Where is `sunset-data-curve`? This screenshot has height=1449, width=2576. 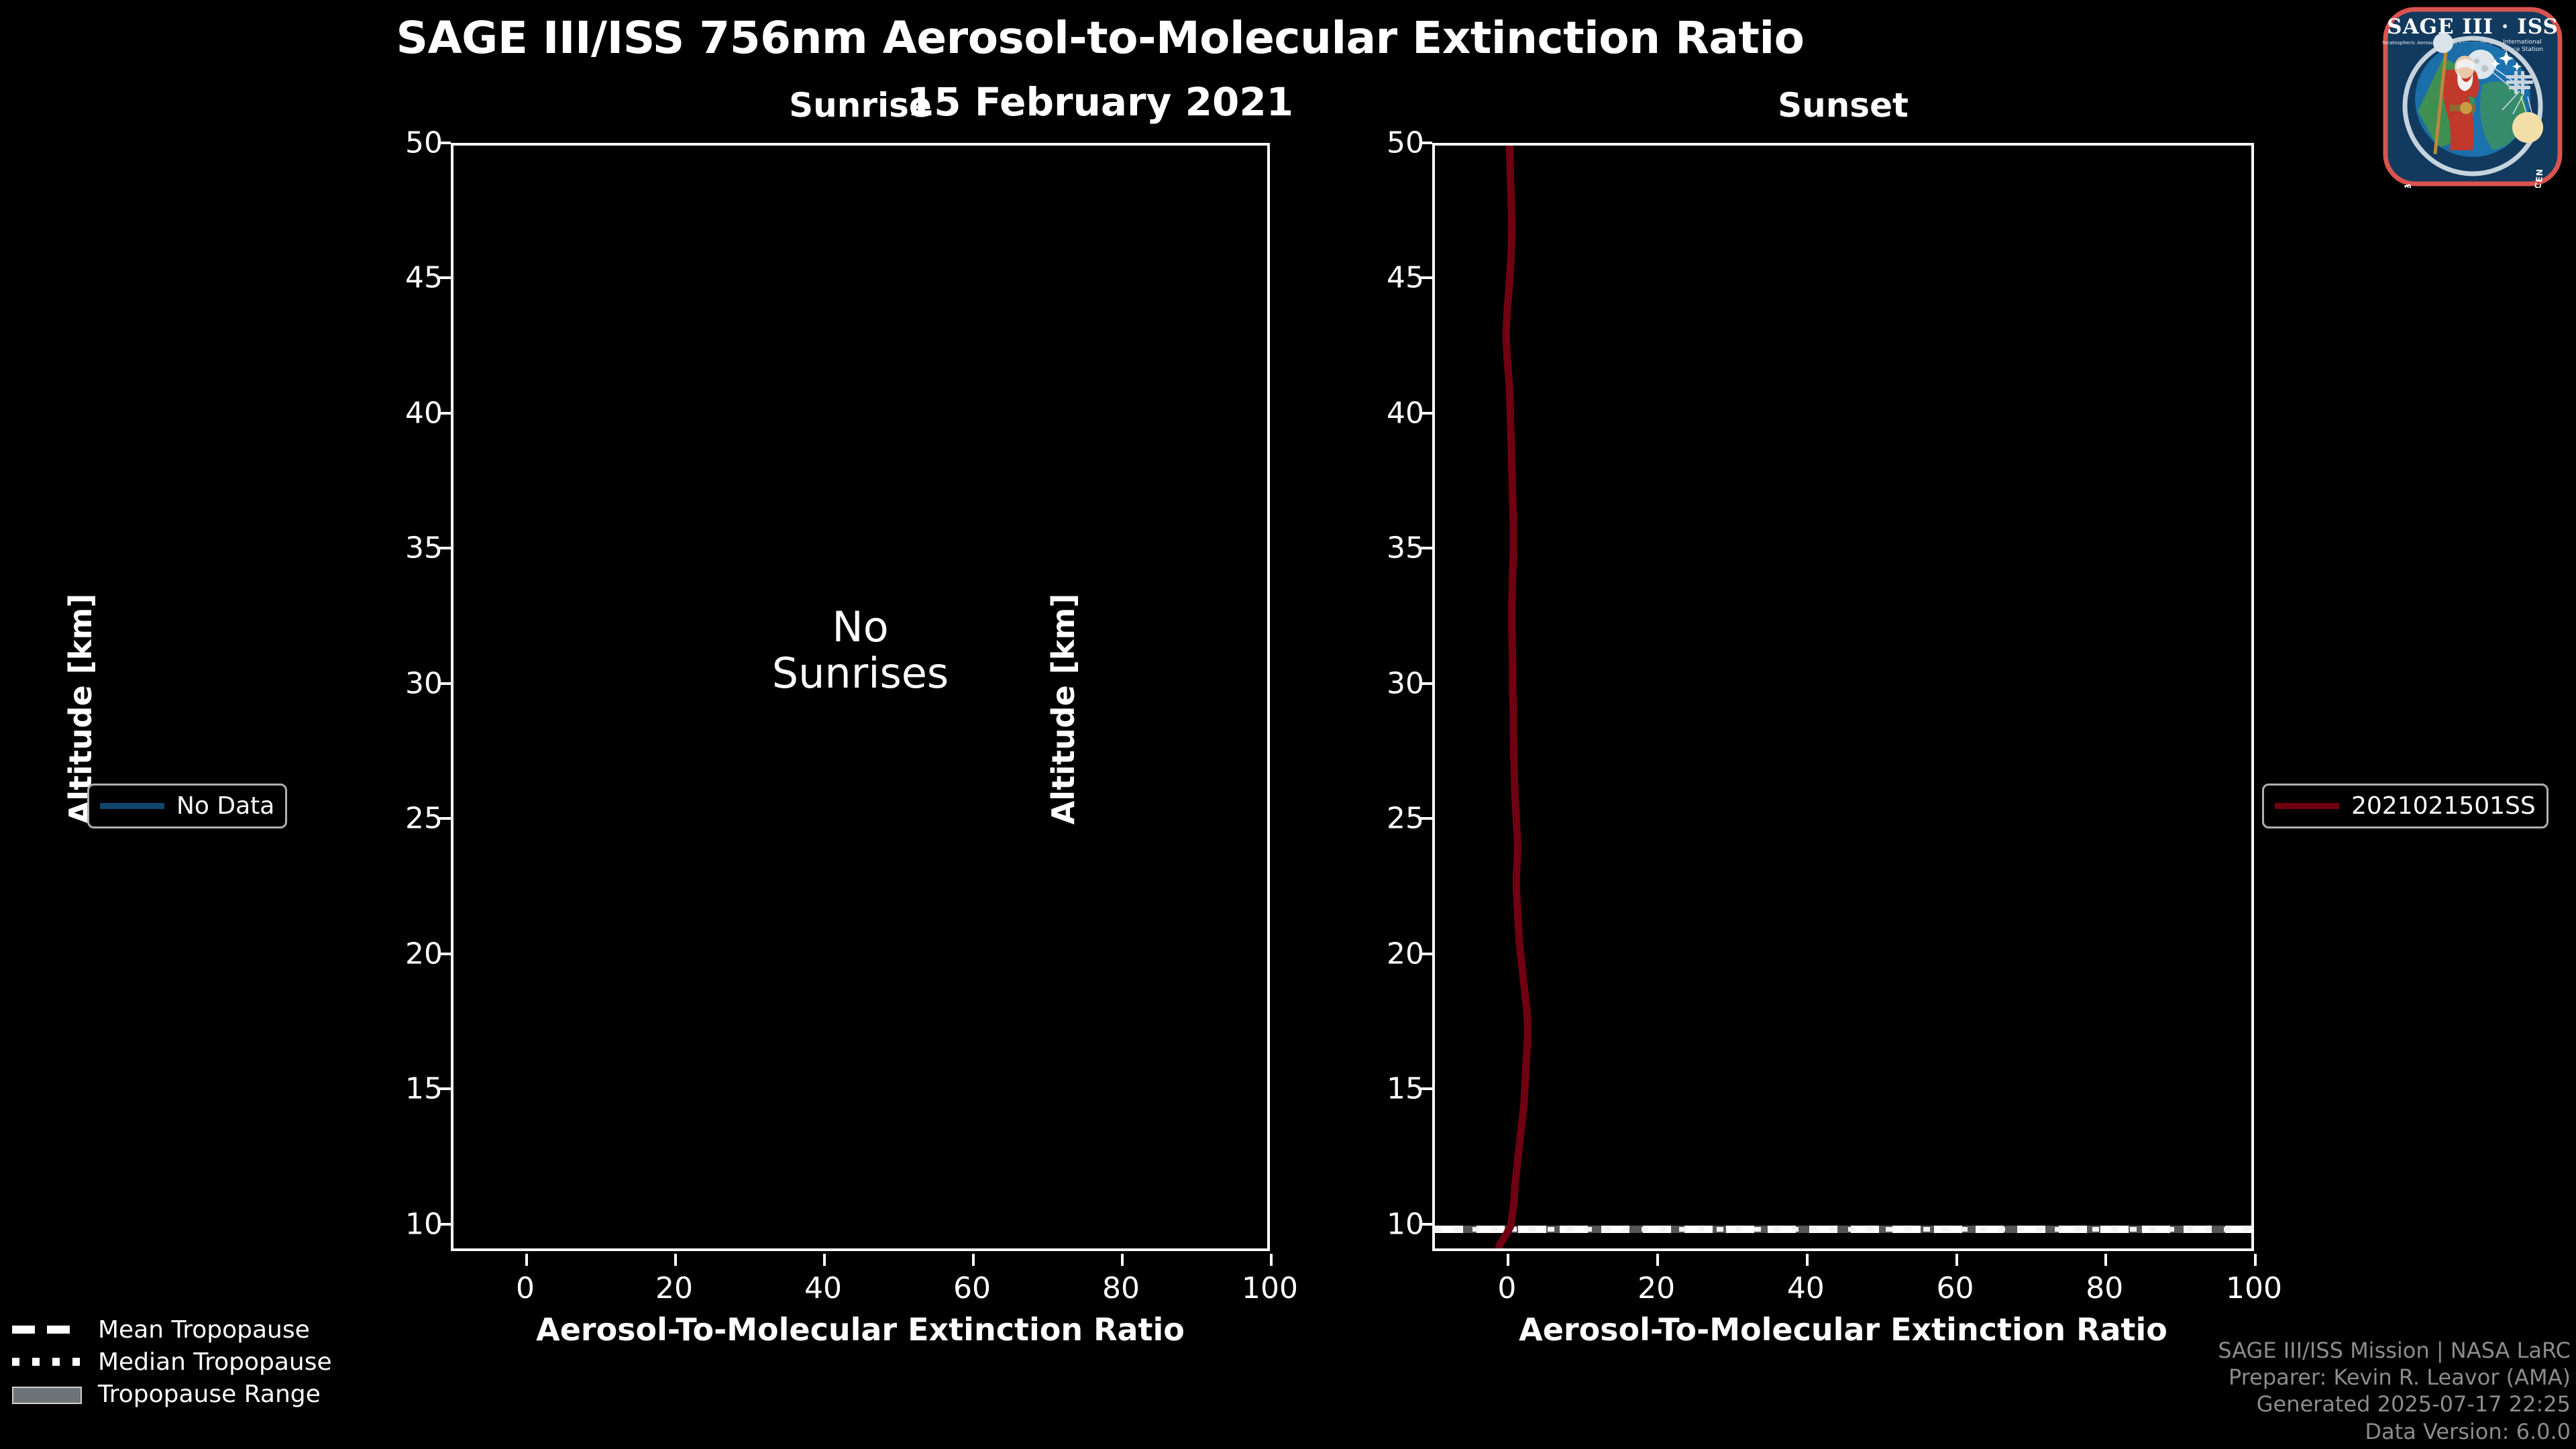 sunset-data-curve is located at coordinates (1513, 697).